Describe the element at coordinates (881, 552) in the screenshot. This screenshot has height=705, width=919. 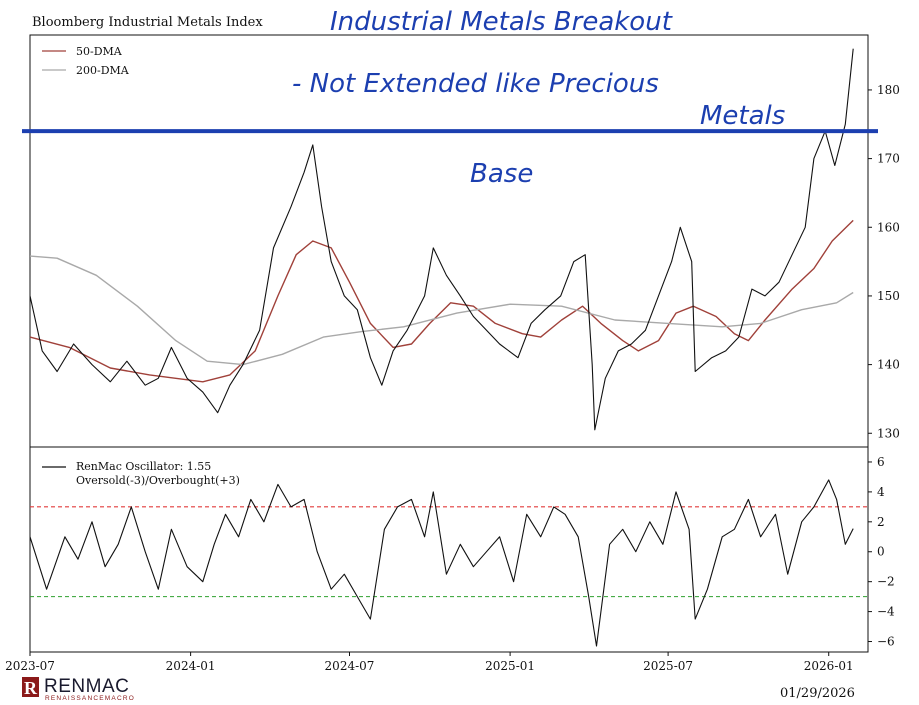
I see `osc-y-tick-label: 0` at that location.